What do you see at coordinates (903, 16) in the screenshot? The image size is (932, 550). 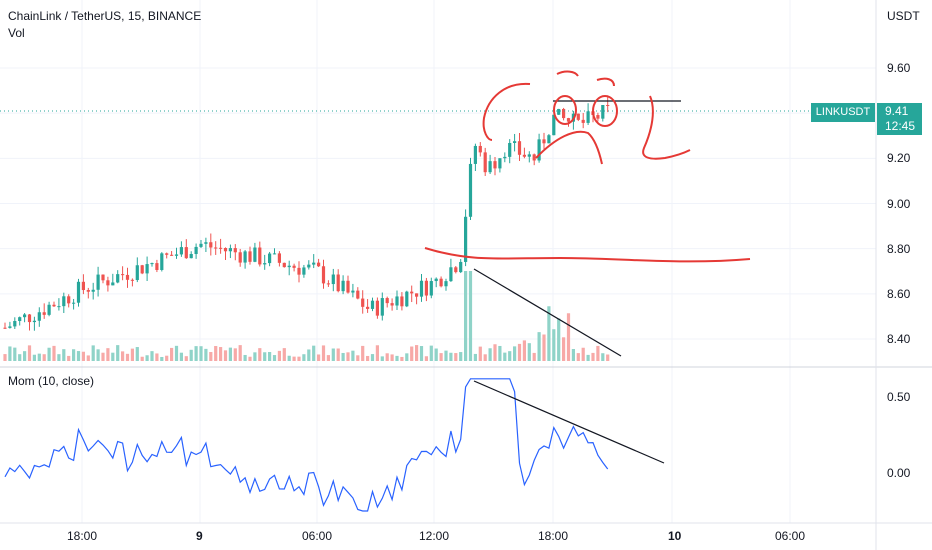 I see `currency-label: USDT` at bounding box center [903, 16].